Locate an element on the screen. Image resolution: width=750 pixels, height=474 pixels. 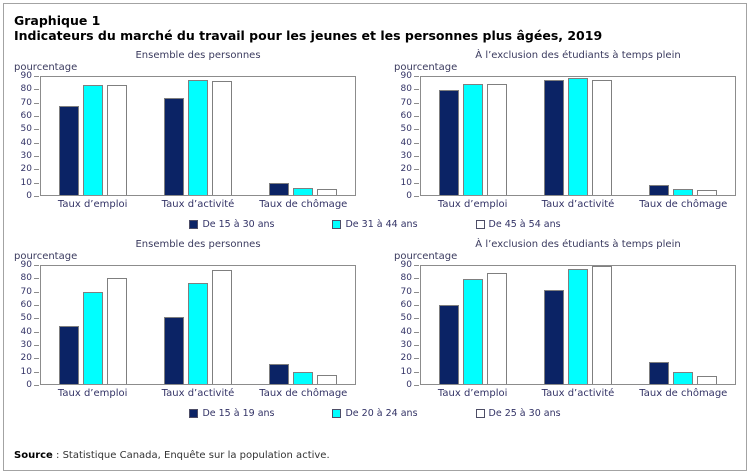
legend-label: De 25 à 30 ans is located at coordinates (524, 413).